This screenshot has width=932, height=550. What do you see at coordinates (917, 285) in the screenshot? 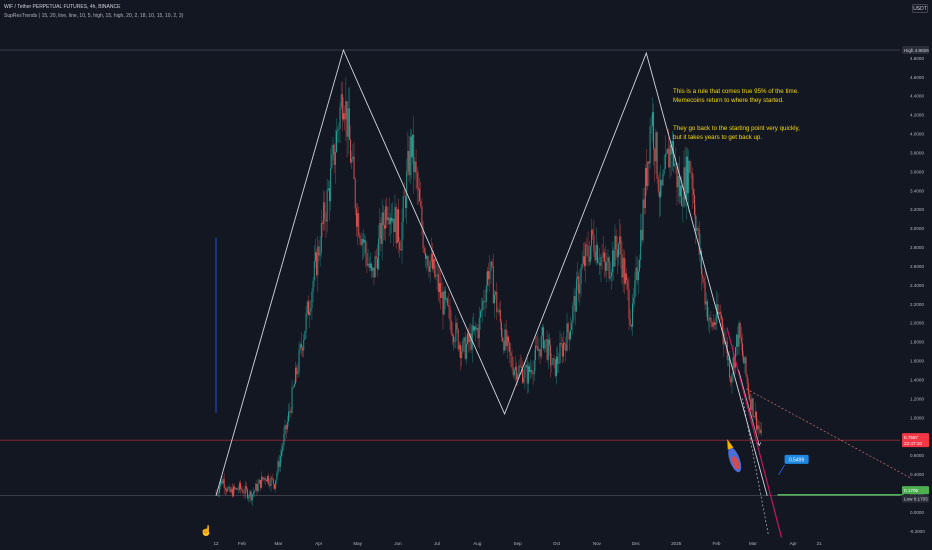
I see `y-tick-label: 2.4000` at bounding box center [917, 285].